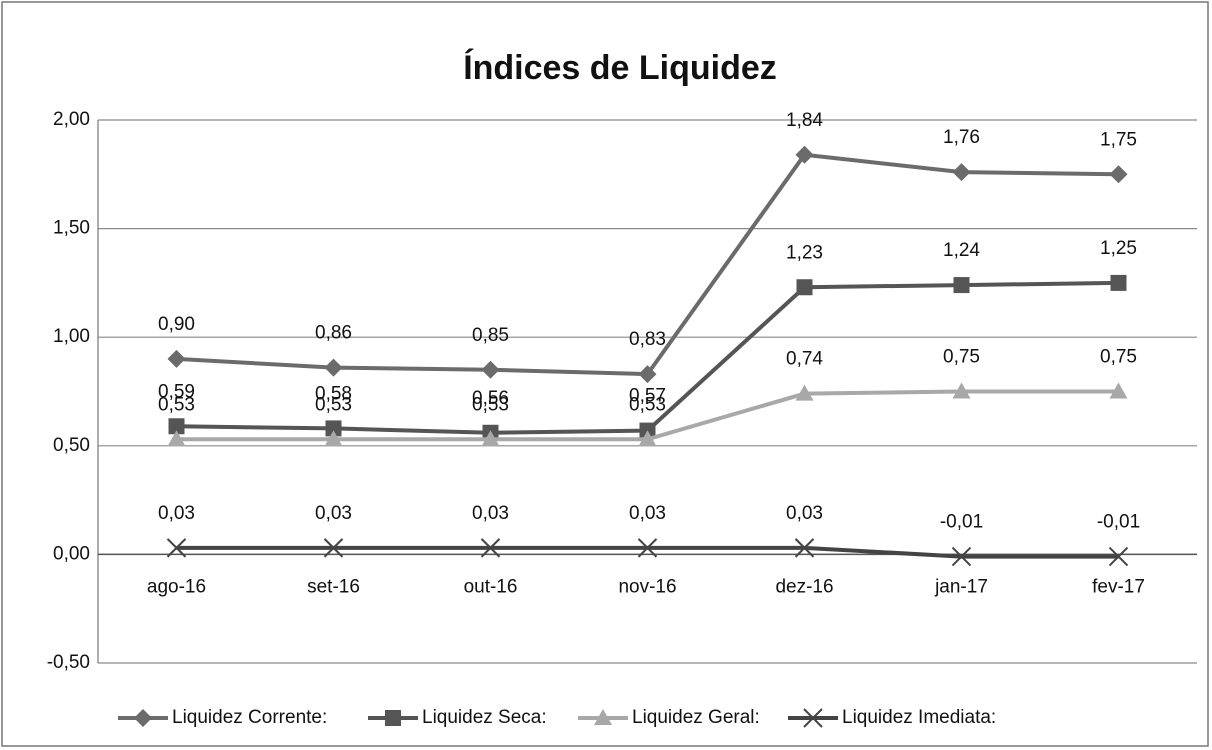 This screenshot has width=1212, height=750. Describe the element at coordinates (490, 398) in the screenshot. I see `data-label: 0,56` at that location.